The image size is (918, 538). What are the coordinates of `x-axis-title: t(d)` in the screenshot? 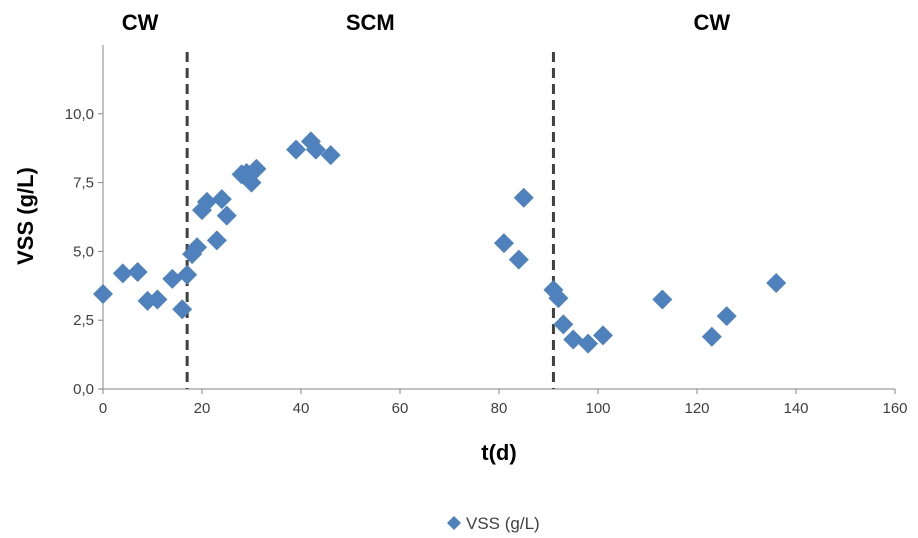 It's located at (498, 452).